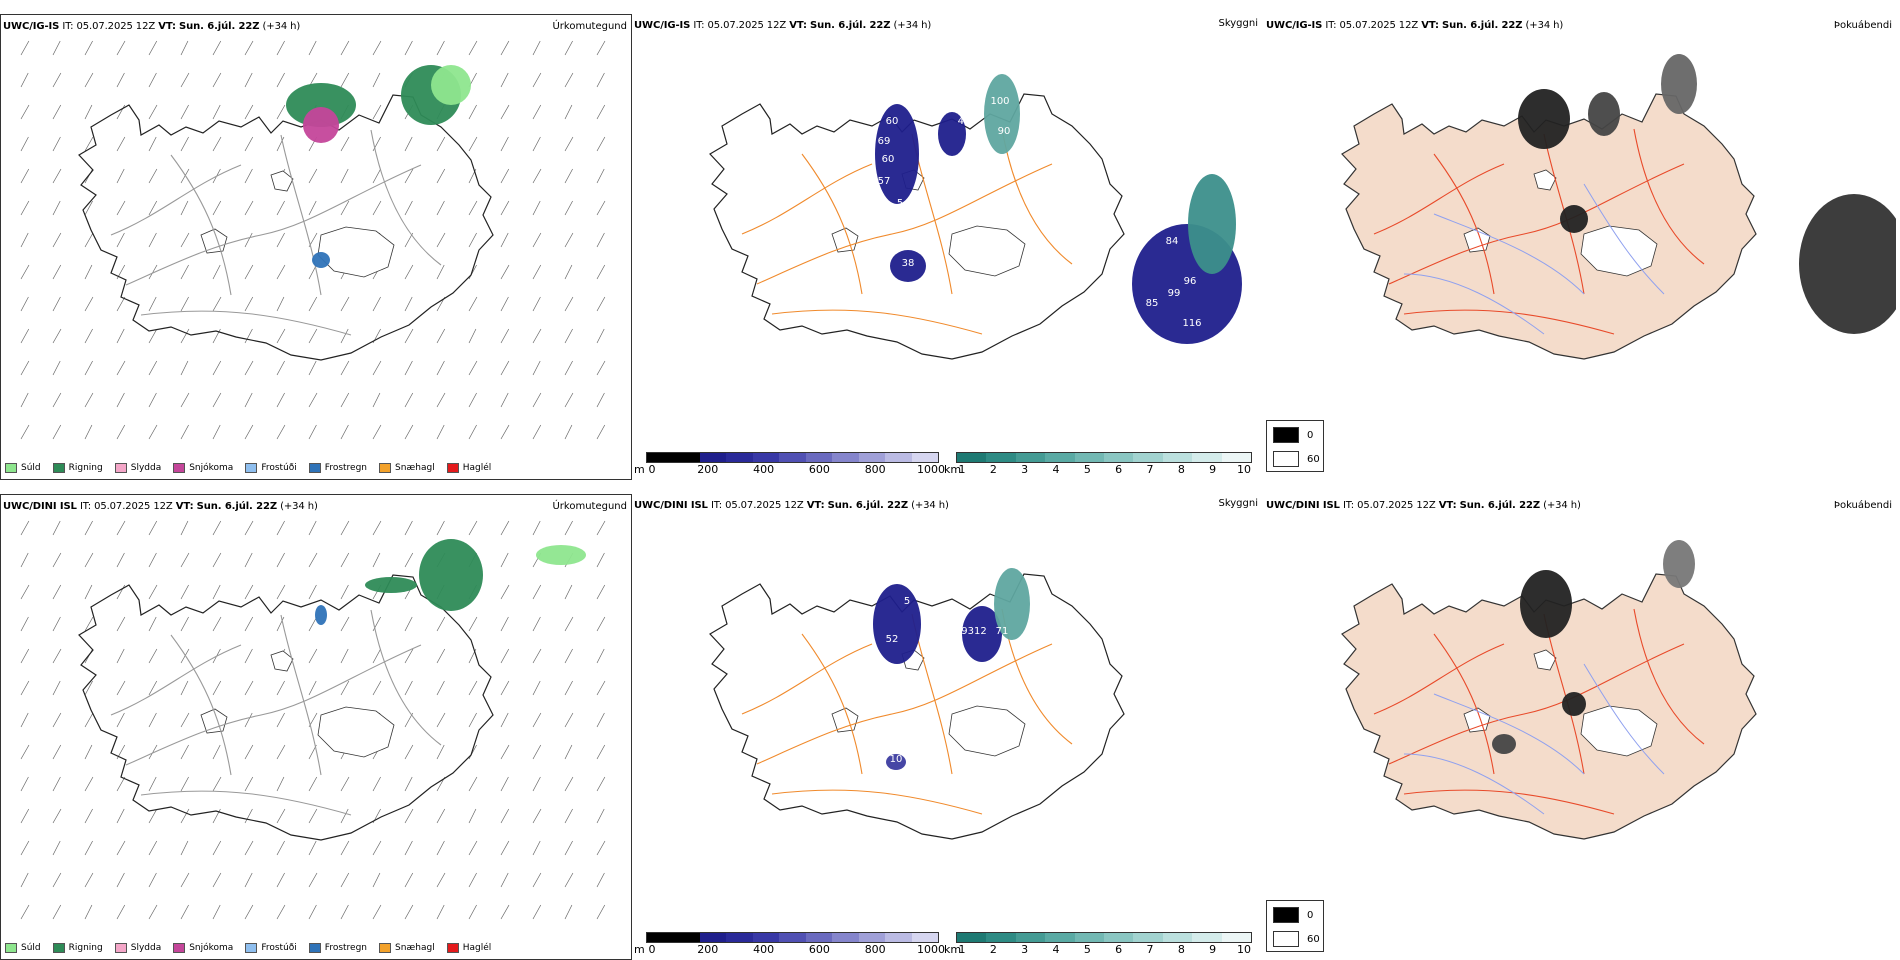  I want to click on cloud-base-label: 60, so click(888, 159).